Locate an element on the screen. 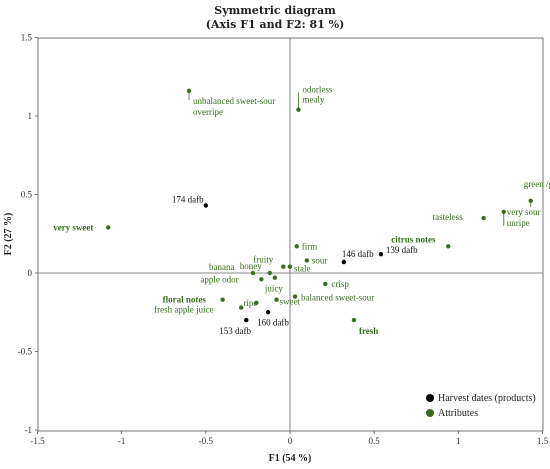 The image size is (550, 469). legend-label-attributes: Attributes is located at coordinates (458, 413).